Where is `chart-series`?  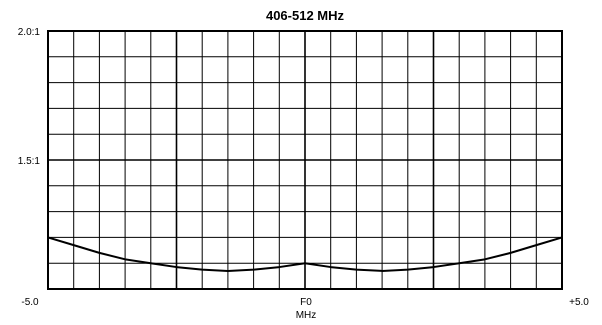 chart-series is located at coordinates (305, 254).